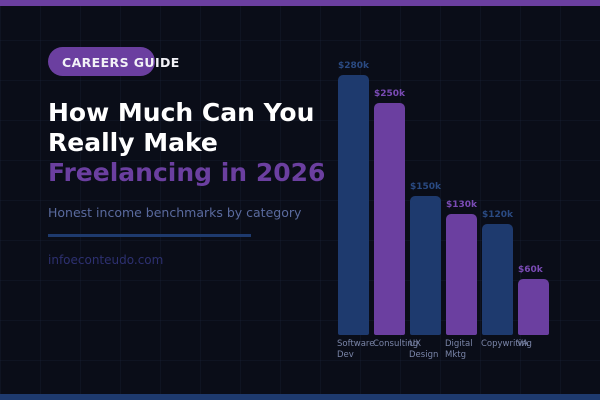  What do you see at coordinates (426, 187) in the screenshot?
I see `bar-value-label: $150k` at bounding box center [426, 187].